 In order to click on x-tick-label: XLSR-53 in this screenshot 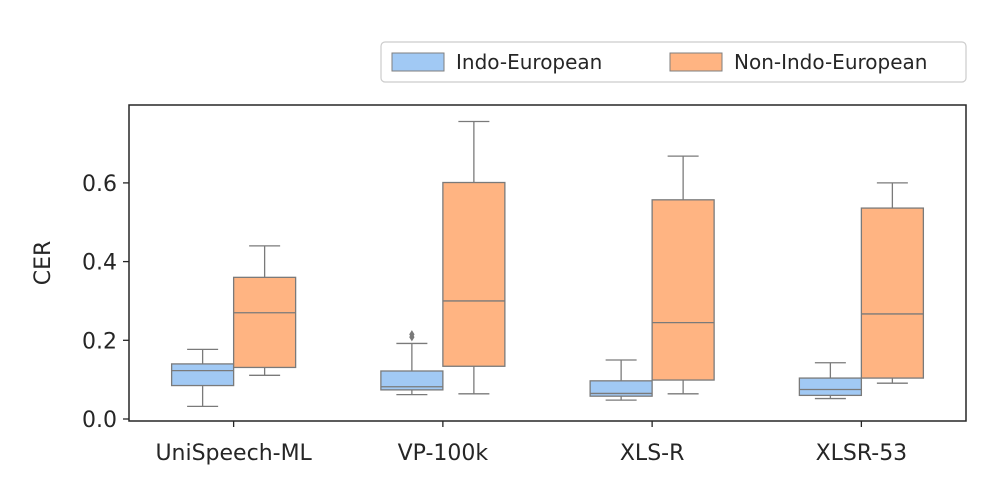, I will do `click(862, 453)`.